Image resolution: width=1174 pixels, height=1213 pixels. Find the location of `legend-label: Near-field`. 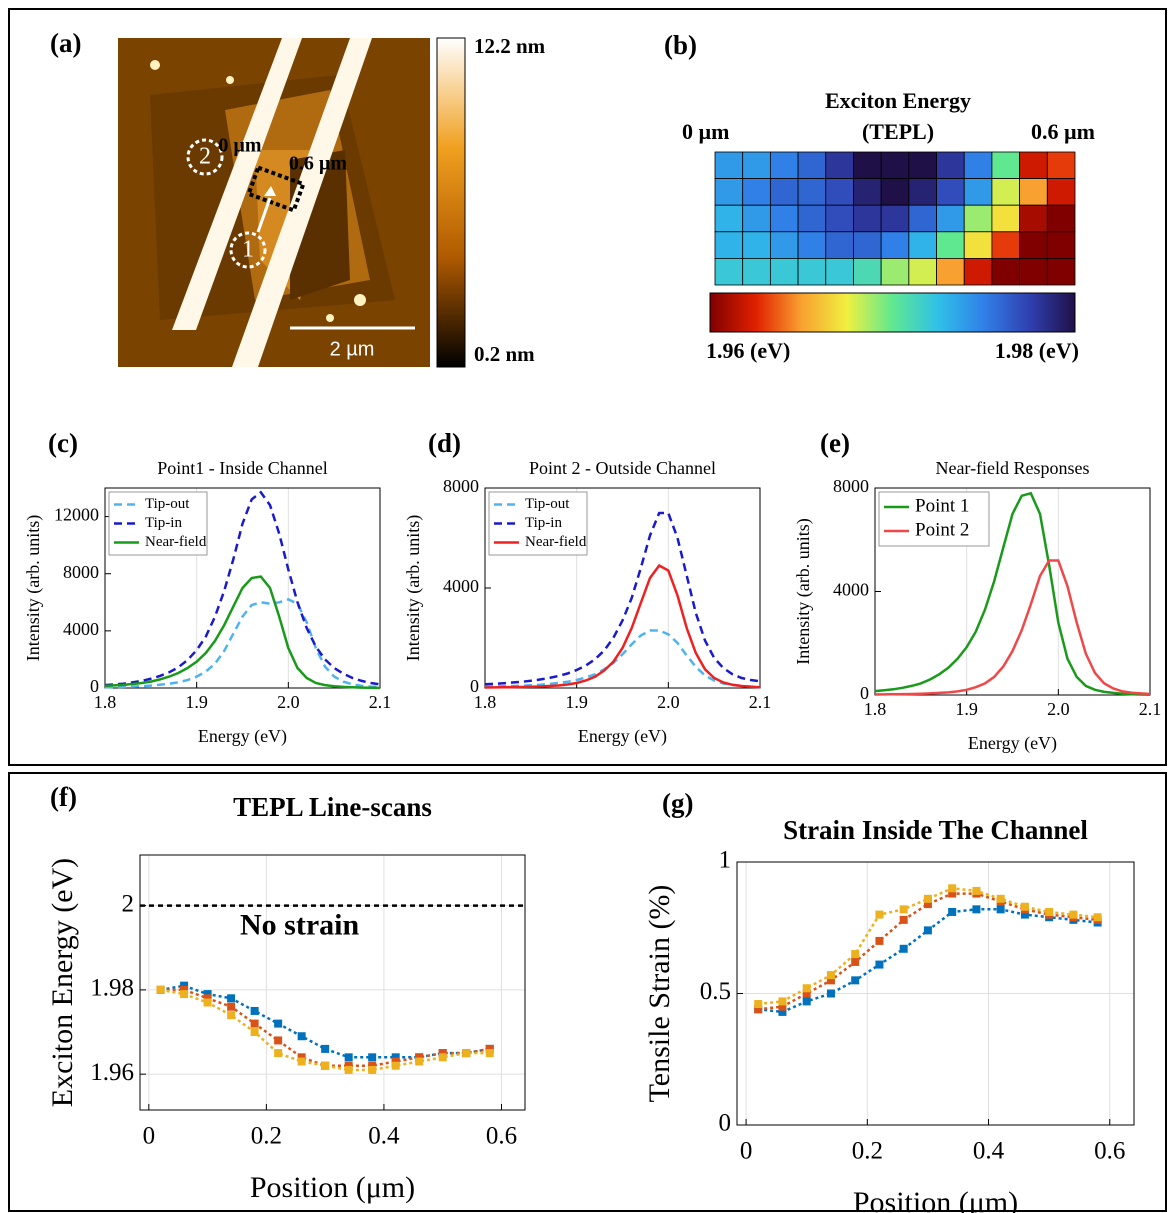

legend-label: Near-field is located at coordinates (556, 542).